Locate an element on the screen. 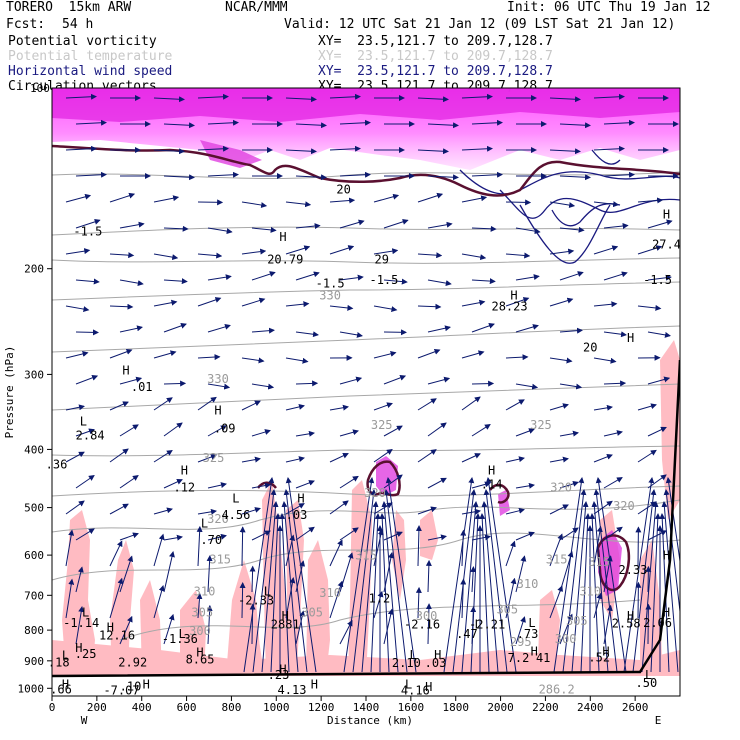 Image resolution: width=740 pixels, height=740 pixels. pv-label: -1.36 is located at coordinates (180, 639).